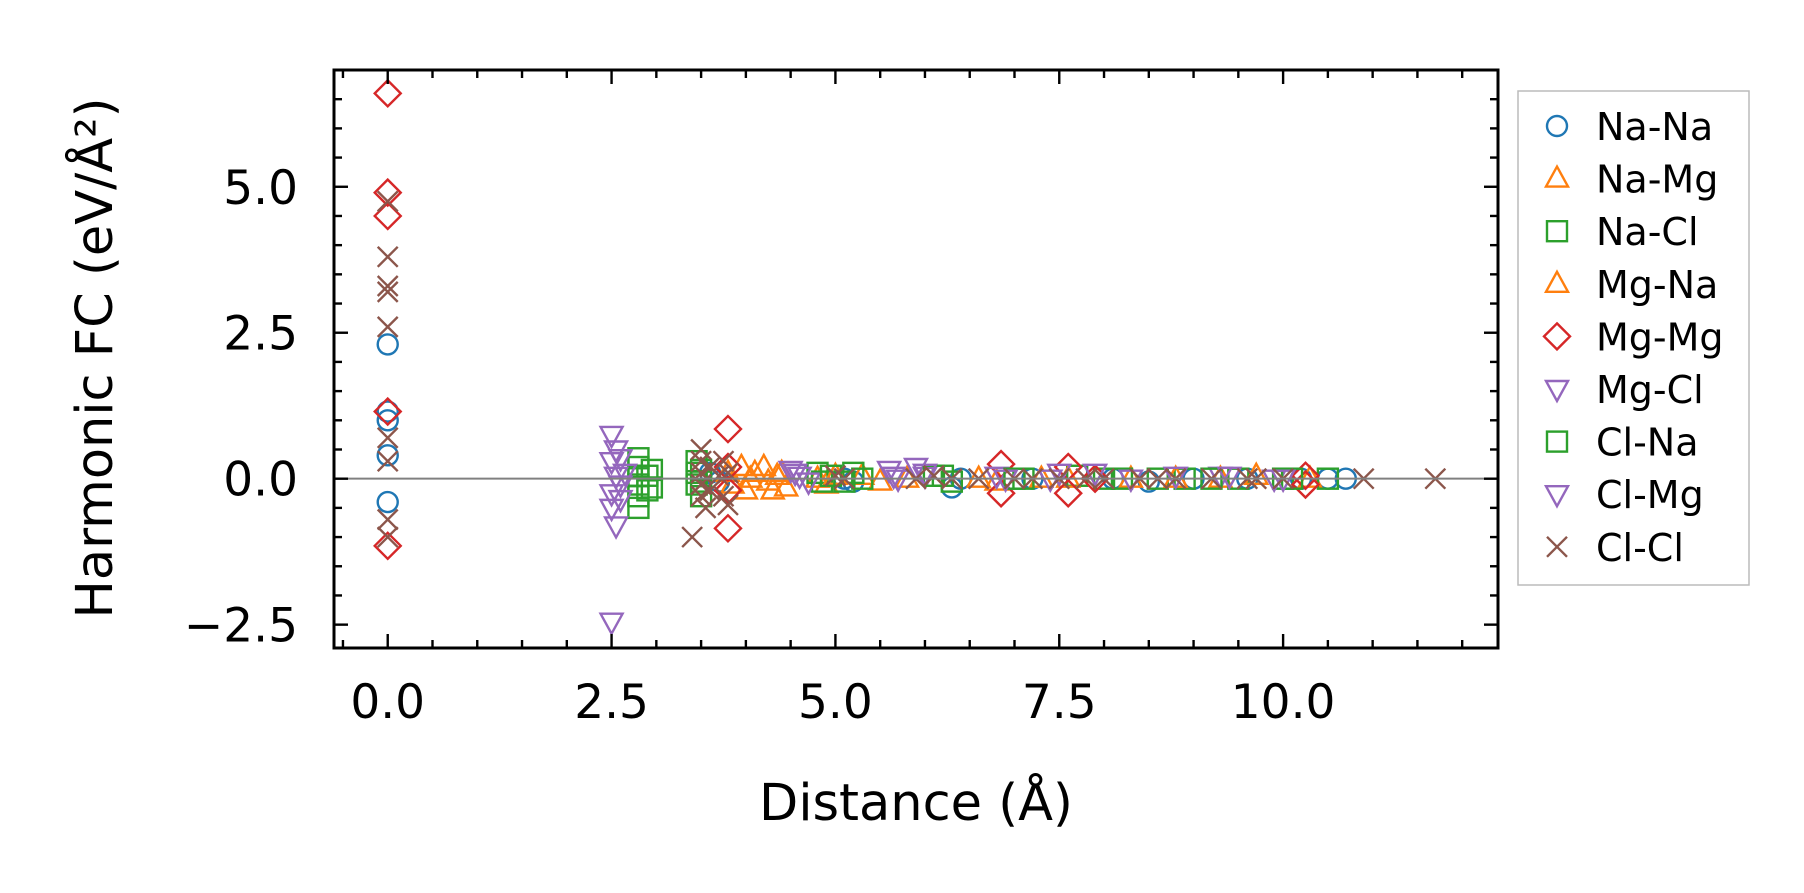 The image size is (1804, 893). I want to click on legend-entry-na-na: Na-Na, so click(1629, 127).